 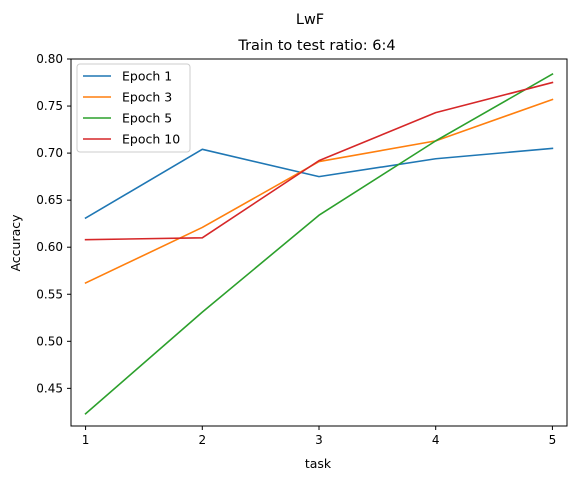 What do you see at coordinates (49, 294) in the screenshot?
I see `y-tick-label: 0.55` at bounding box center [49, 294].